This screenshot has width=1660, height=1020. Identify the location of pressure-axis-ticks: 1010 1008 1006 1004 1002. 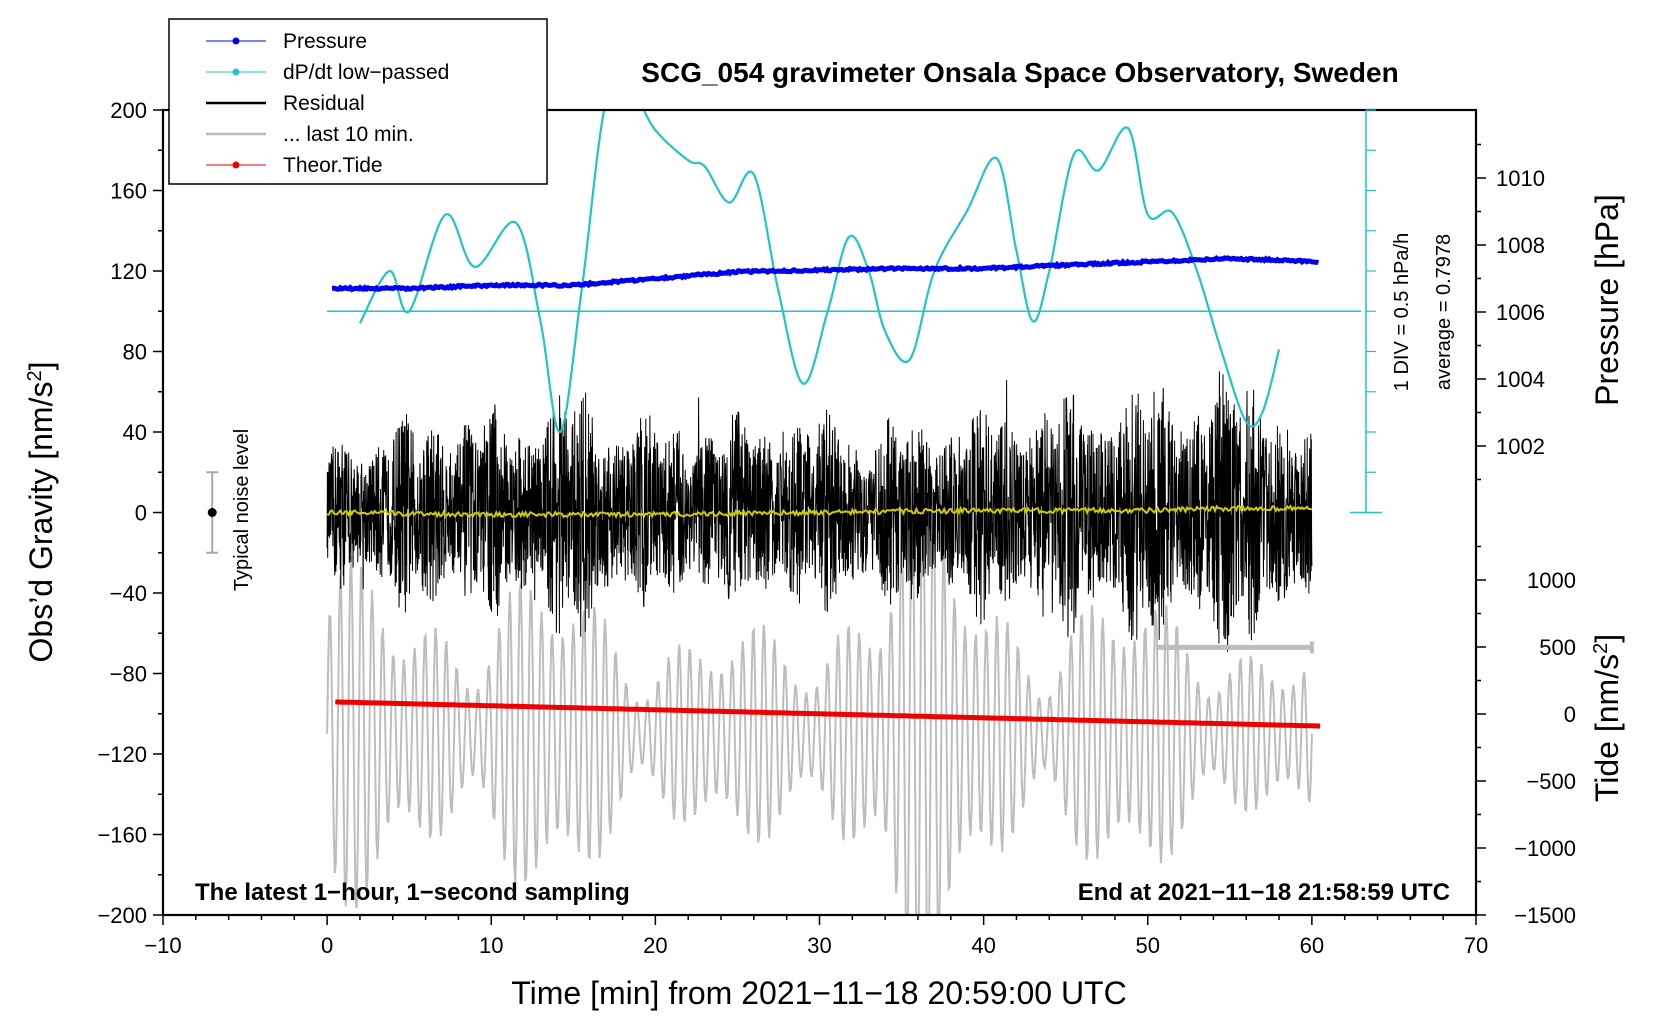
(1510, 312).